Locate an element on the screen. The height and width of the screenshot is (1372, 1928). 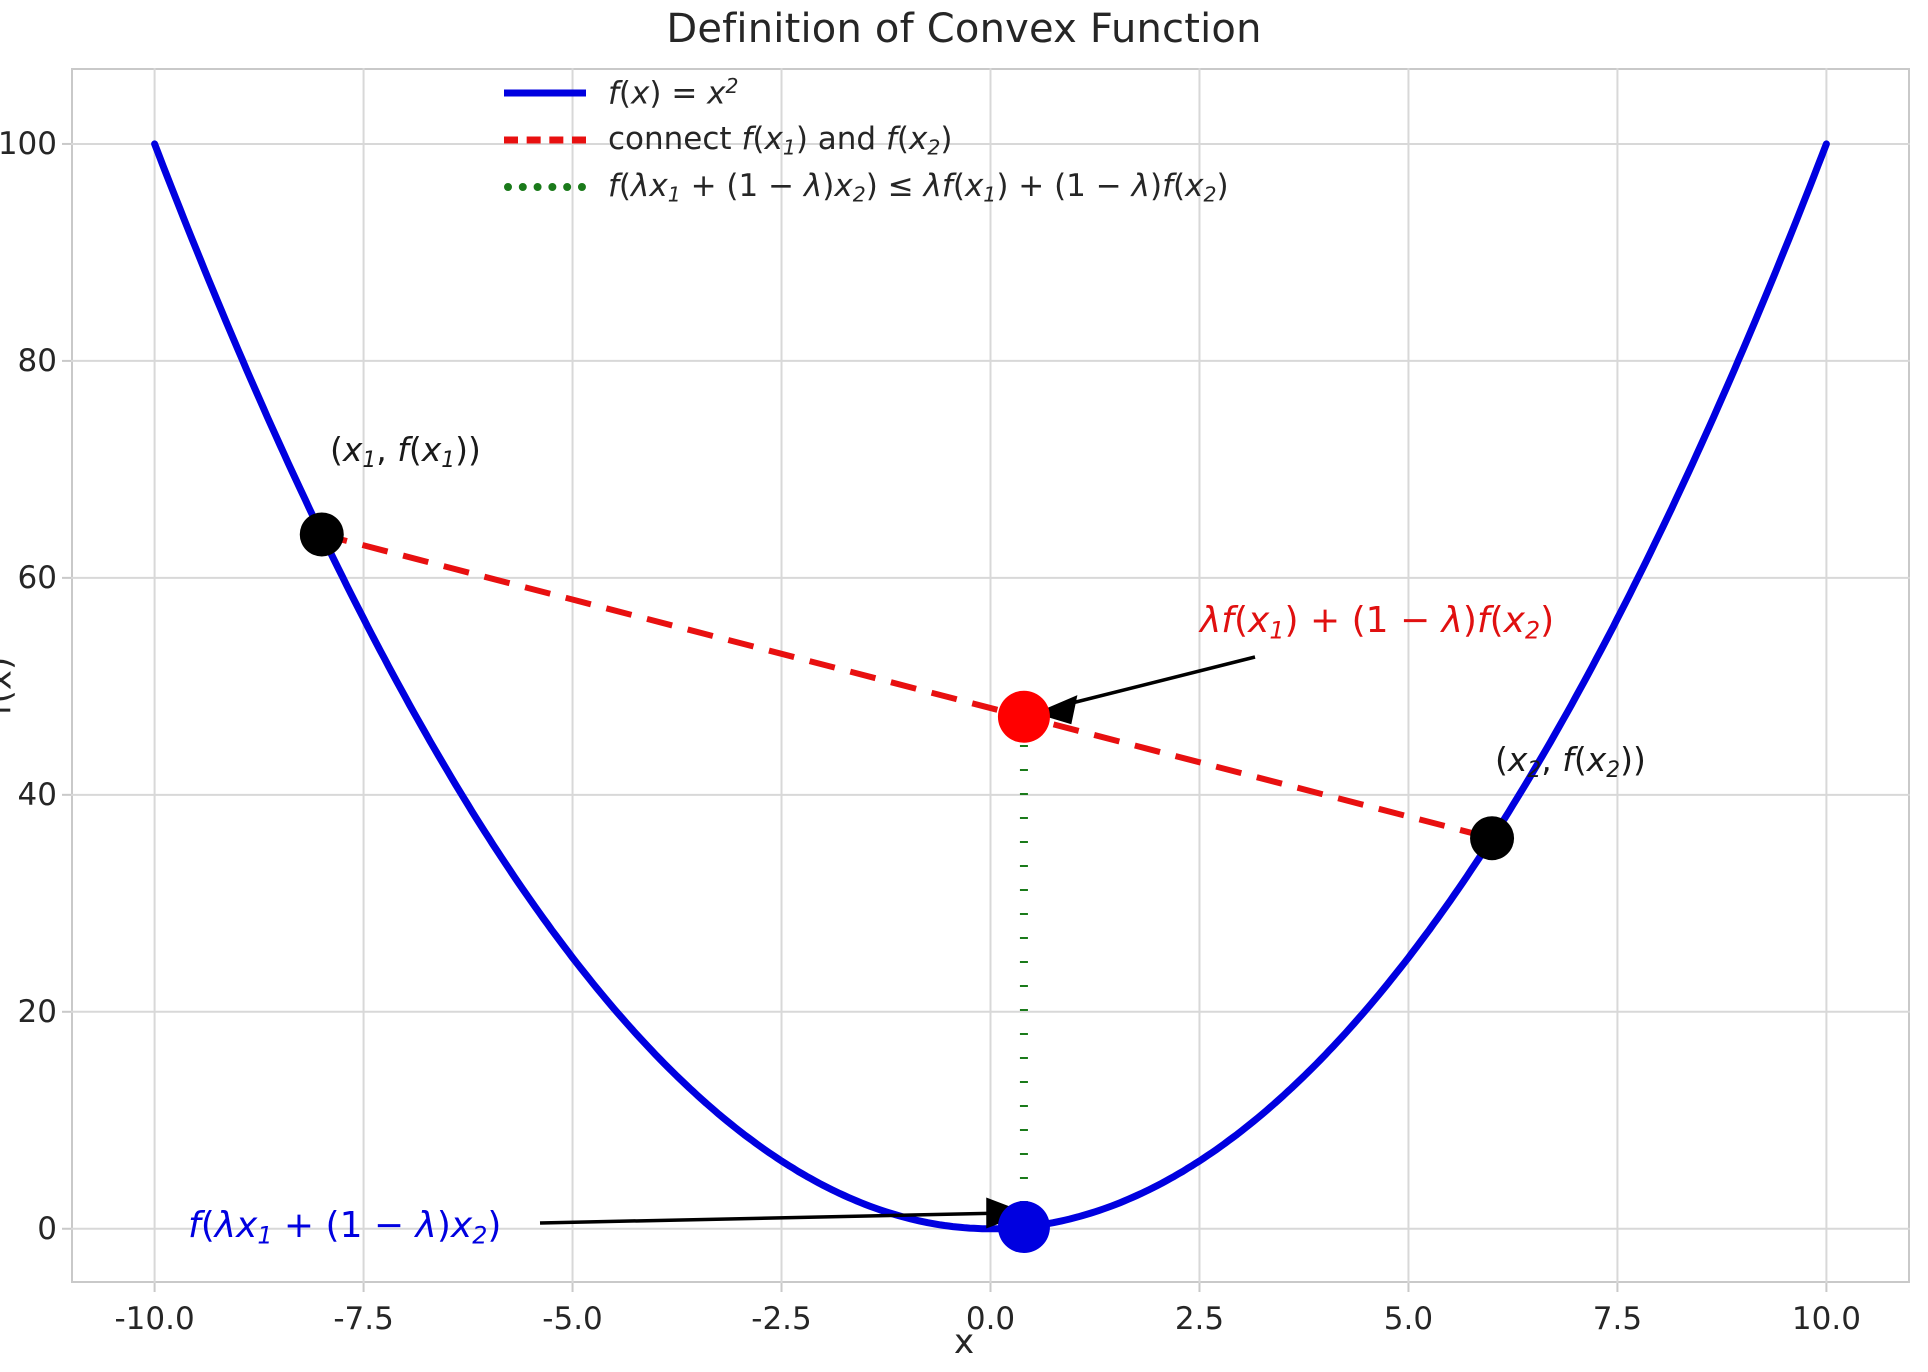
x-tick-label: 0.0 is located at coordinates (990, 1319).